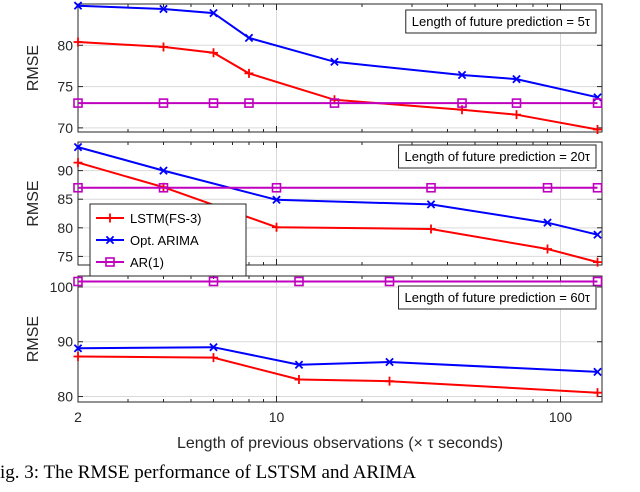 The height and width of the screenshot is (492, 640). I want to click on x-tick-label: 2, so click(78, 417).